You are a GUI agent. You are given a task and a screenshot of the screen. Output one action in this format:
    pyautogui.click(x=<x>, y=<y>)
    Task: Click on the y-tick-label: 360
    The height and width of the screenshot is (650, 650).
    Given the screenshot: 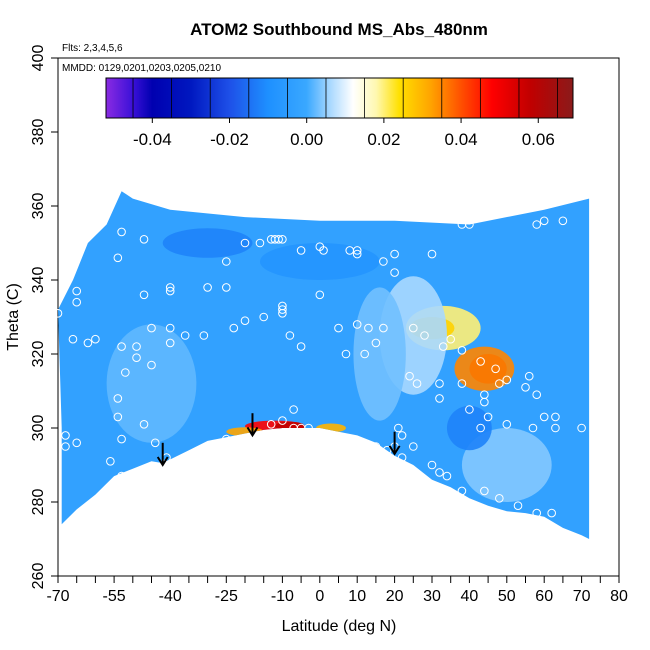 What is the action you would take?
    pyautogui.click(x=38, y=206)
    